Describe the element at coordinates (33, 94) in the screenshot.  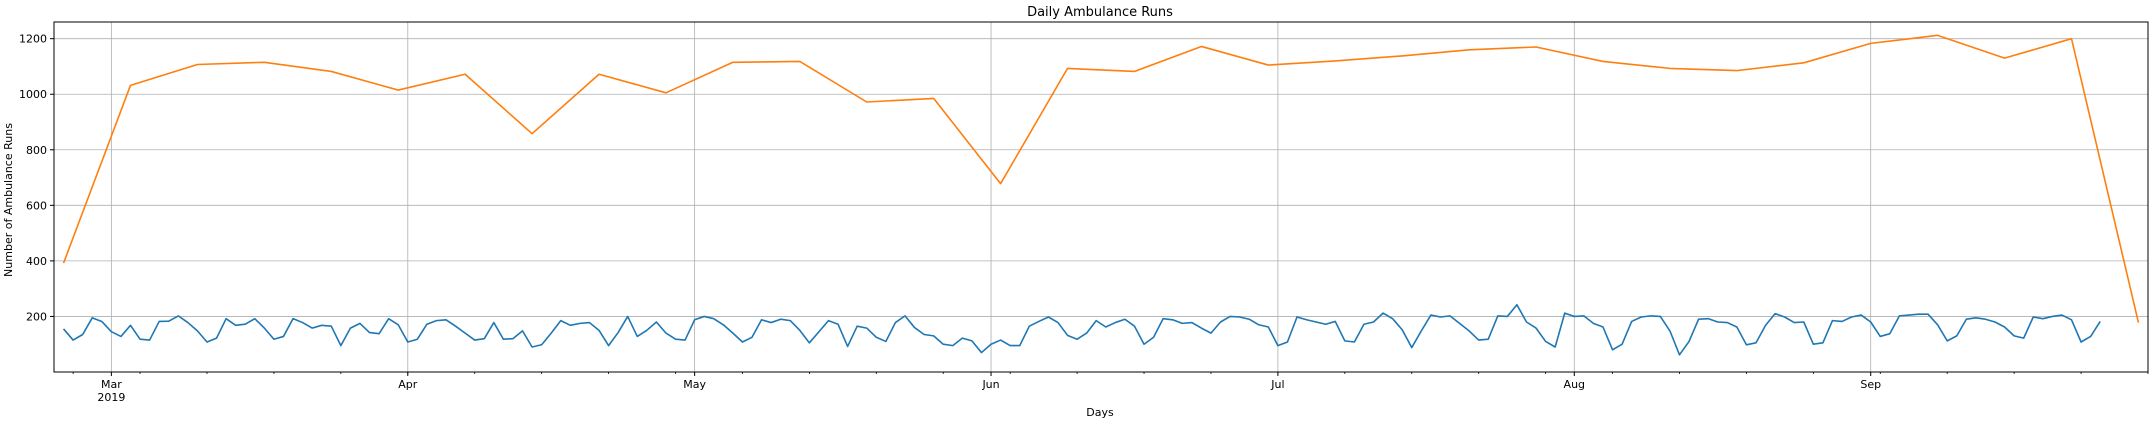
I see `y-tick-label: 1000` at that location.